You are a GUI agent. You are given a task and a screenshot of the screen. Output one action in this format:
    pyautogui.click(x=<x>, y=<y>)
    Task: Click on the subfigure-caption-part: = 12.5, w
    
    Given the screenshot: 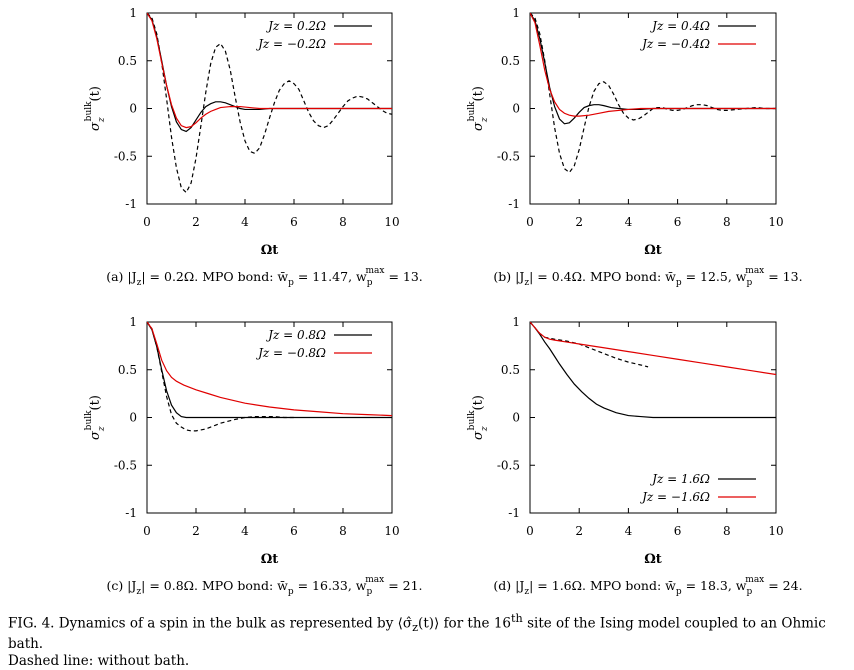 What is the action you would take?
    pyautogui.click(x=714, y=276)
    